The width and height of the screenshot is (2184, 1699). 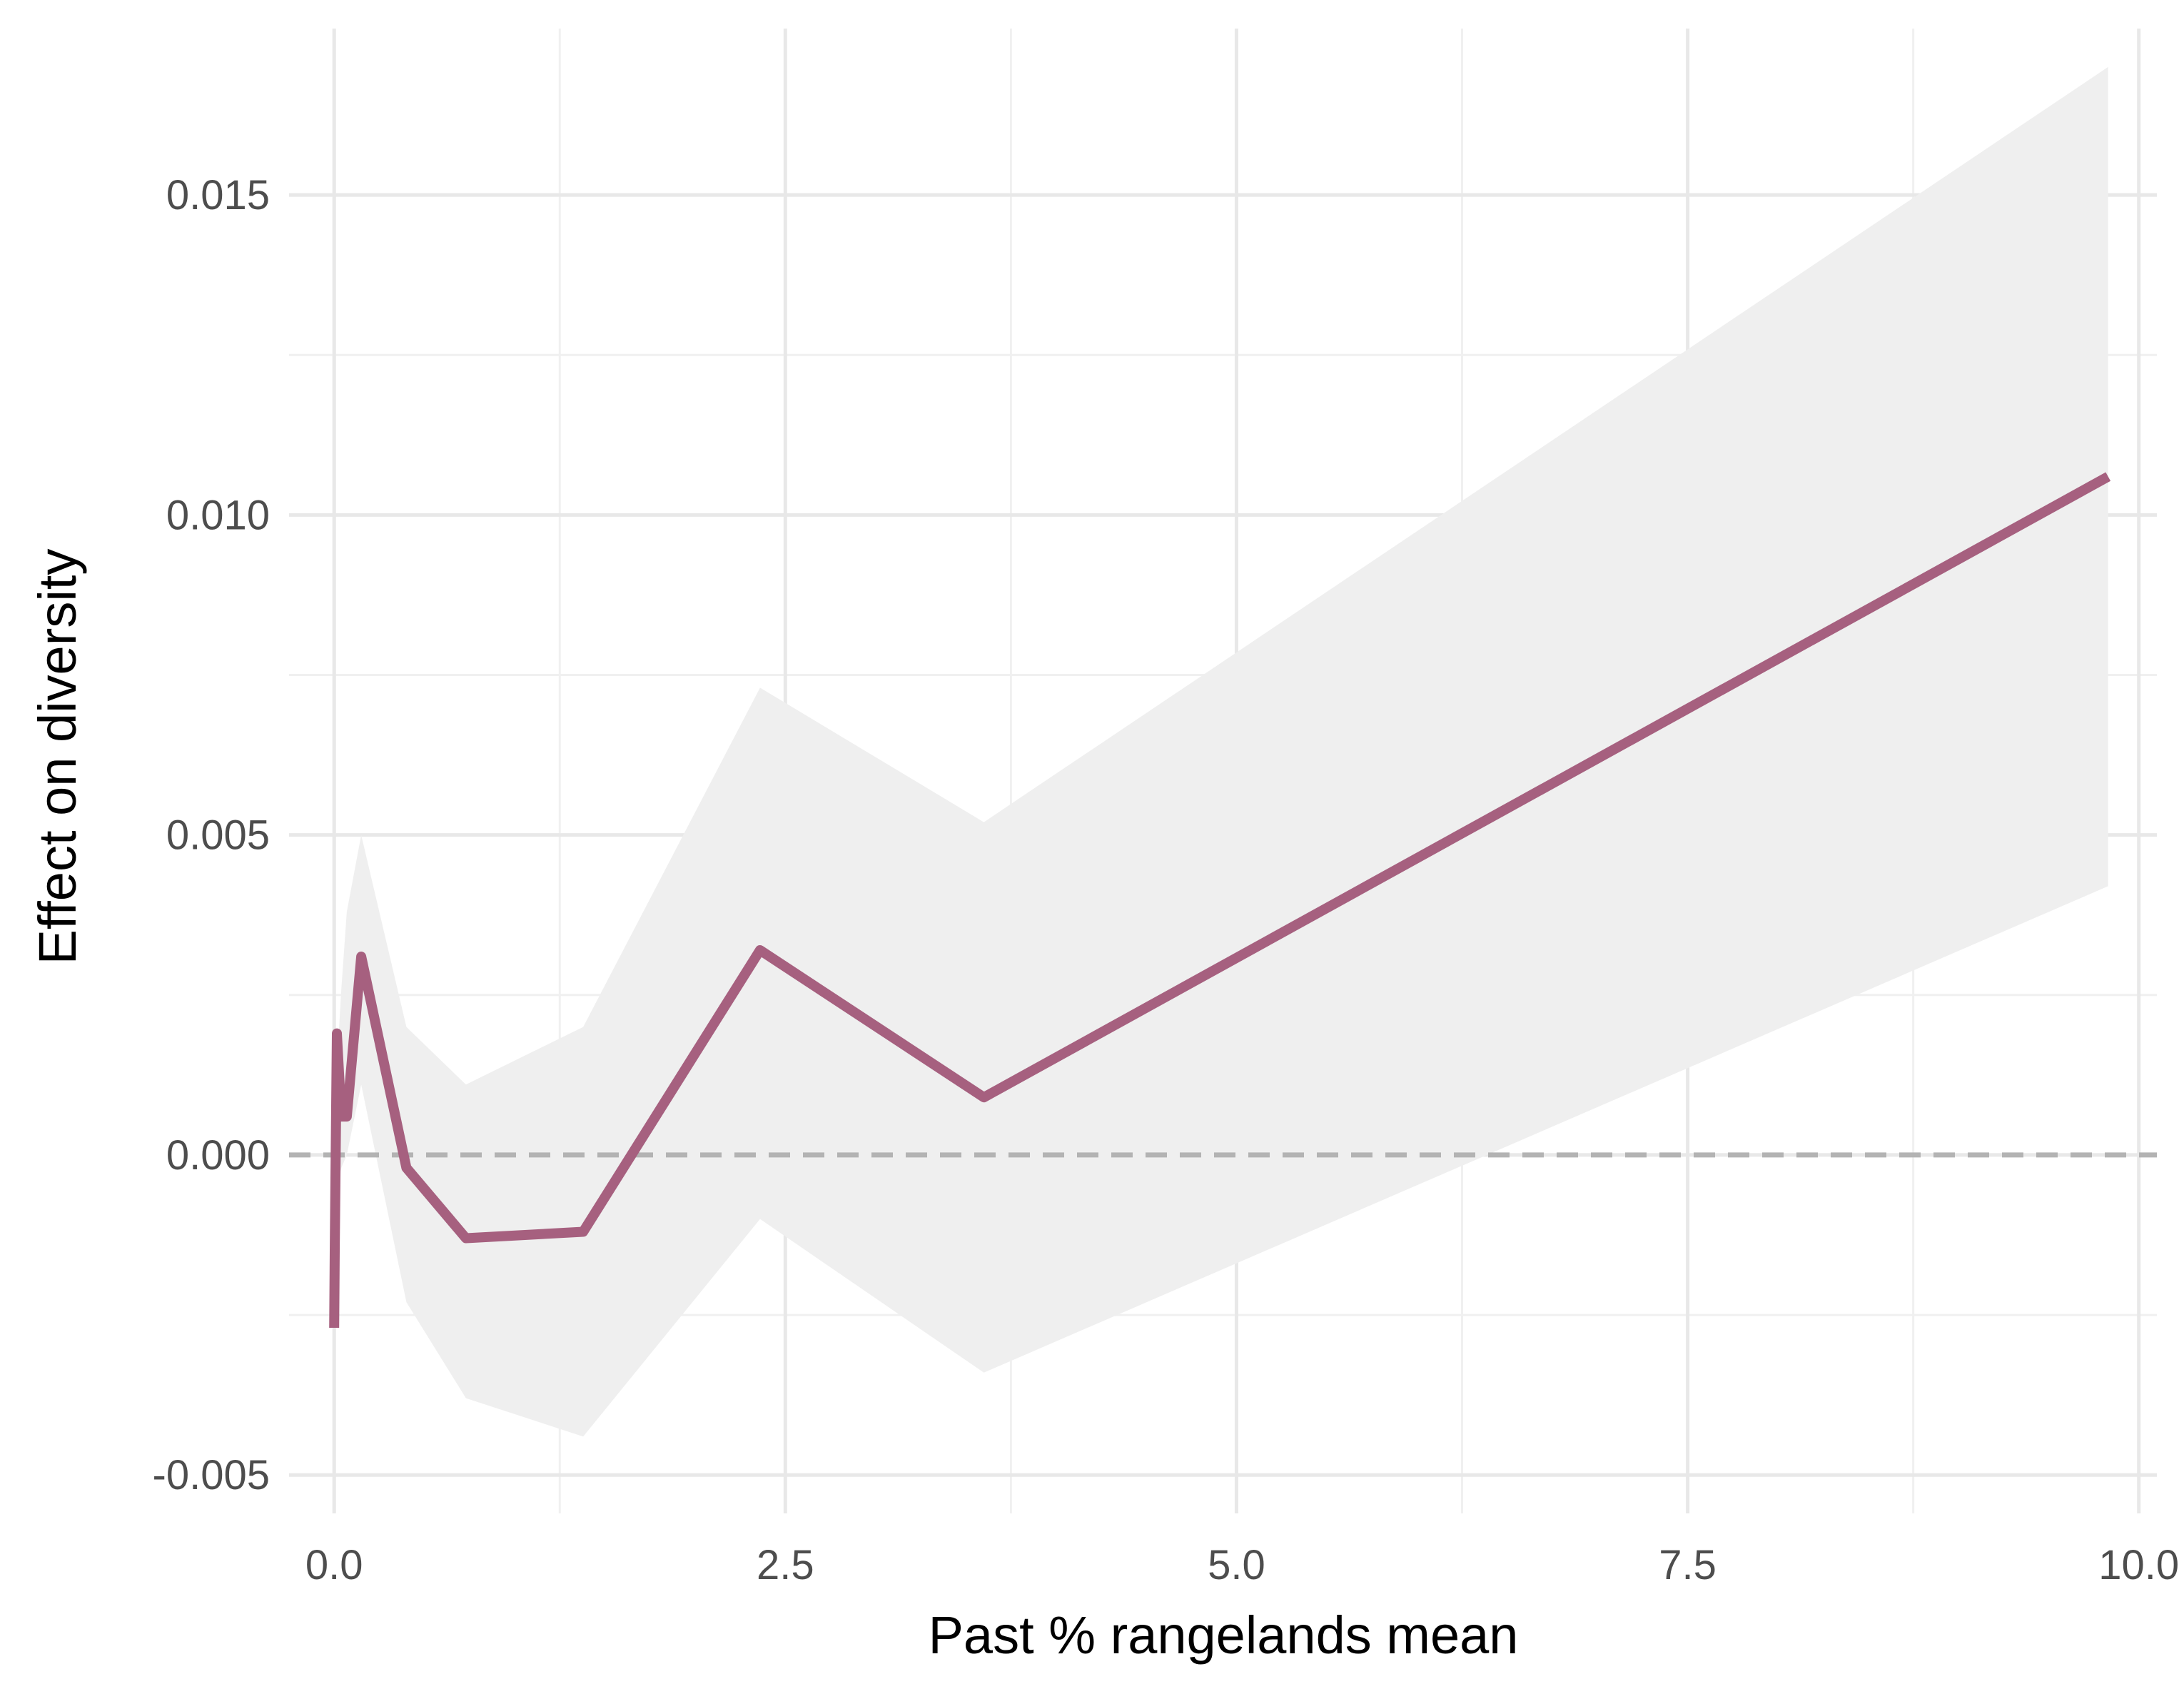 What do you see at coordinates (1224, 1635) in the screenshot?
I see `x-axis-title: Past % rangelands mean` at bounding box center [1224, 1635].